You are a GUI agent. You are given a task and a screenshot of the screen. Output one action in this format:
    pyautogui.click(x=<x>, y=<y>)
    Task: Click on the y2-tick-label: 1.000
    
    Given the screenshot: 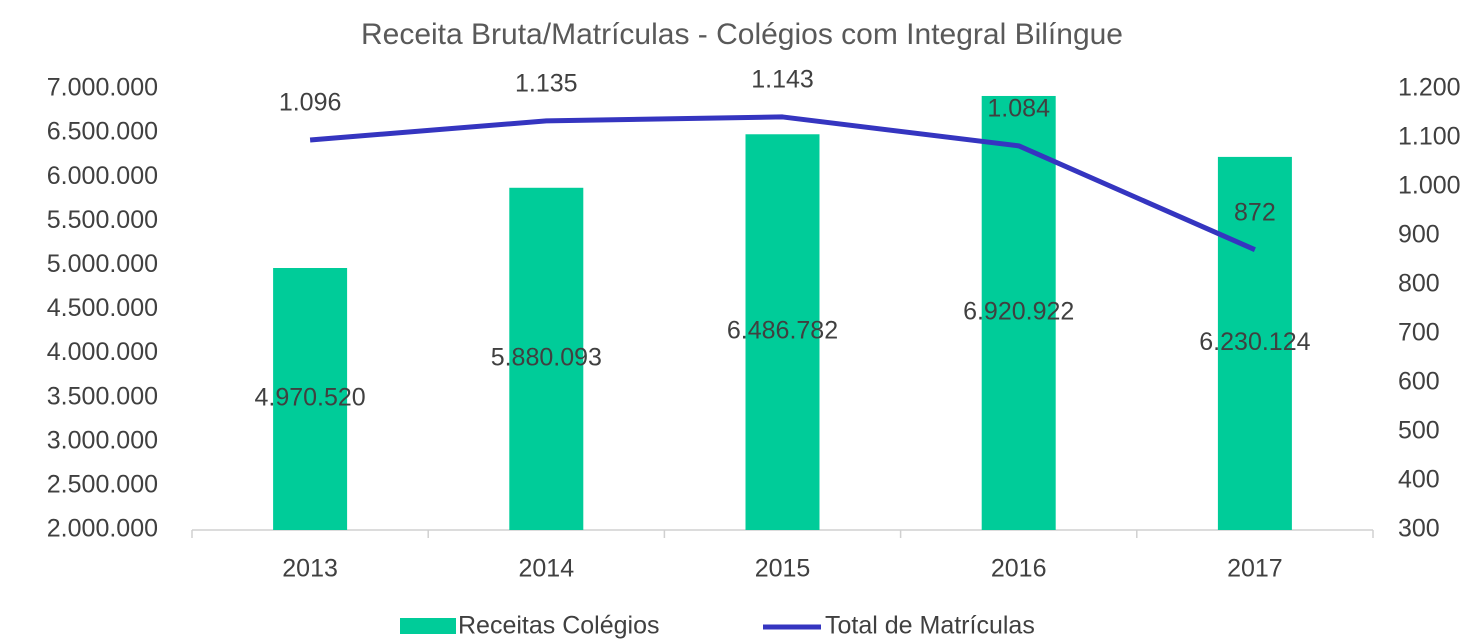 What is the action you would take?
    pyautogui.click(x=1429, y=186)
    